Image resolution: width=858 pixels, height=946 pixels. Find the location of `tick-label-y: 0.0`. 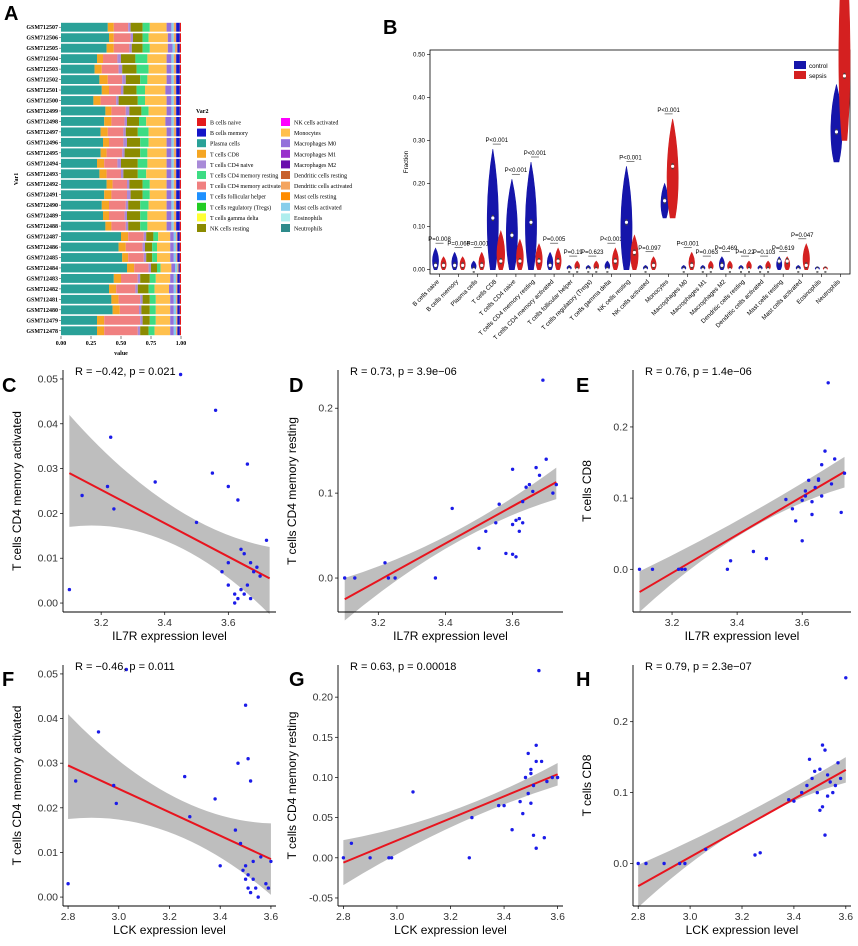

tick-label-y: 0.0 is located at coordinates (325, 579).